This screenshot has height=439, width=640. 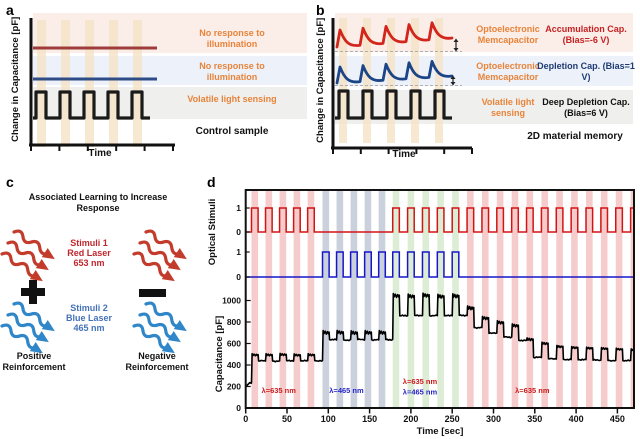 I want to click on svg-text: 800, so click(x=234, y=322).